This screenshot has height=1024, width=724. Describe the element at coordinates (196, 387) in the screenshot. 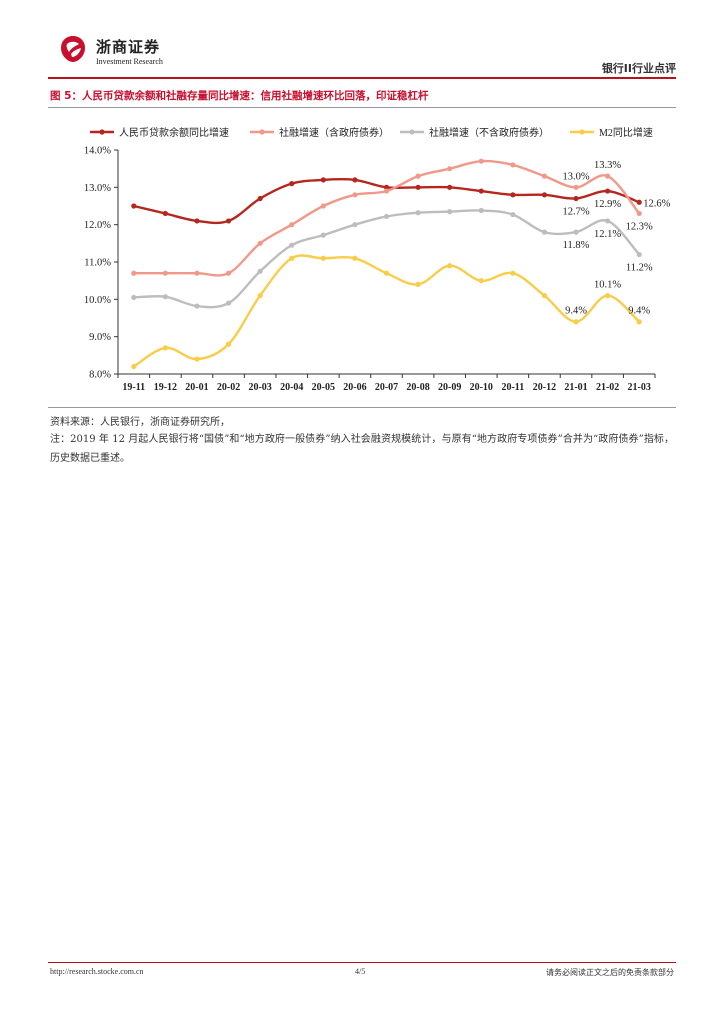

I see `x-tick-label: 20-01` at that location.